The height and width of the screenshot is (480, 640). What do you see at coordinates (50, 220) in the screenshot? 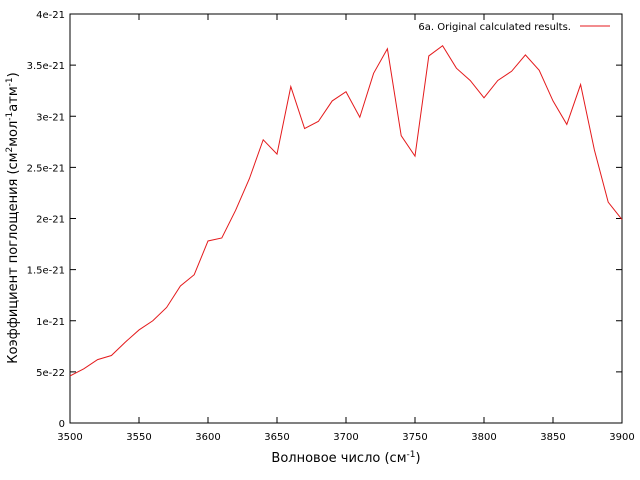
I see `y-tick-label: 2e-21` at bounding box center [50, 220].